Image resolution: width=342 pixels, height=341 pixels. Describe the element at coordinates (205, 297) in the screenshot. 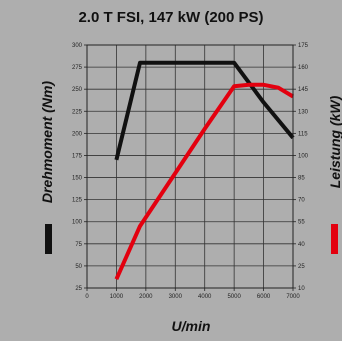

I see `x-tick-label: 4000` at that location.